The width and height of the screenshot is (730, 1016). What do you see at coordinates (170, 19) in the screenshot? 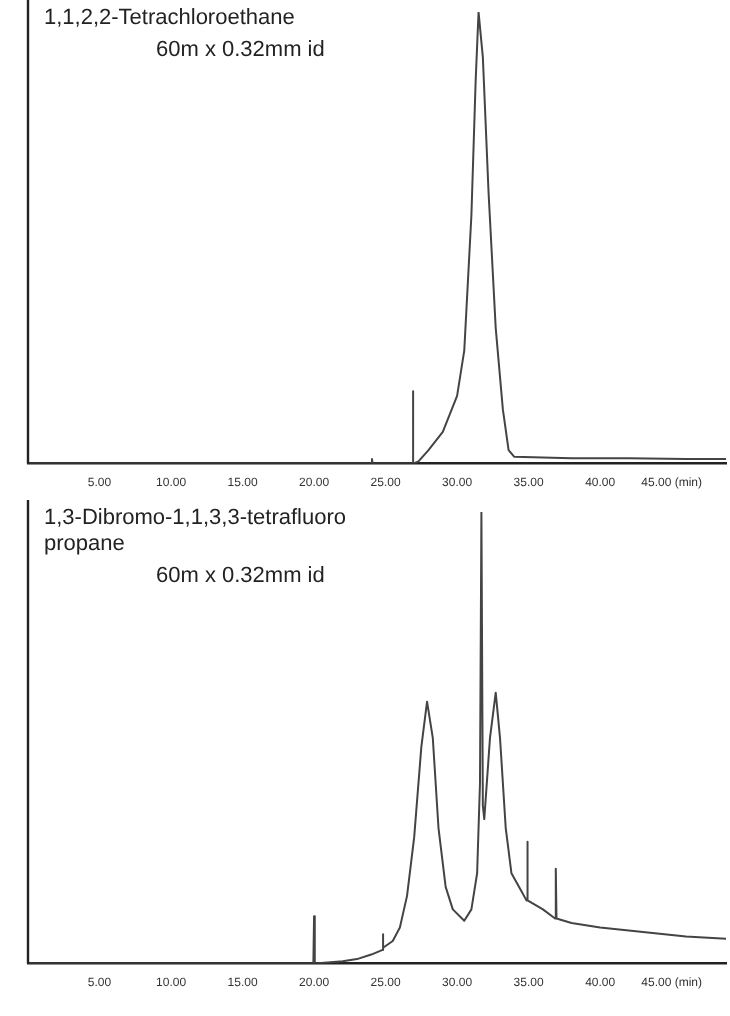
I see `chart-title: 1,1,2,2-Tetrachloroethane` at bounding box center [170, 19].